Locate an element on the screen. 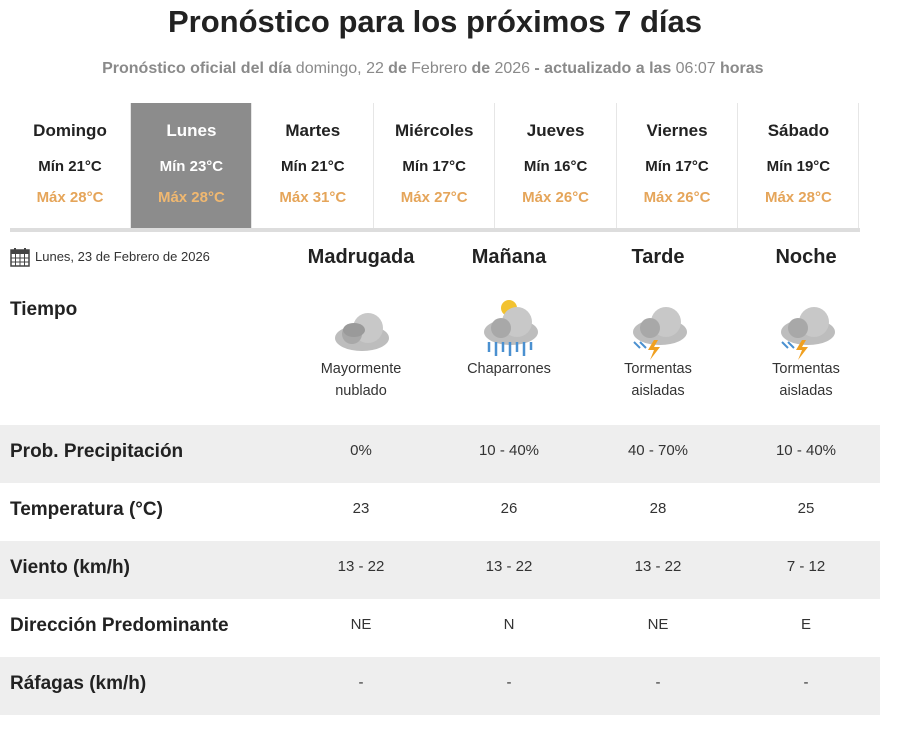 This screenshot has height=729, width=900. row-label: Dirección Predominante is located at coordinates (119, 625).